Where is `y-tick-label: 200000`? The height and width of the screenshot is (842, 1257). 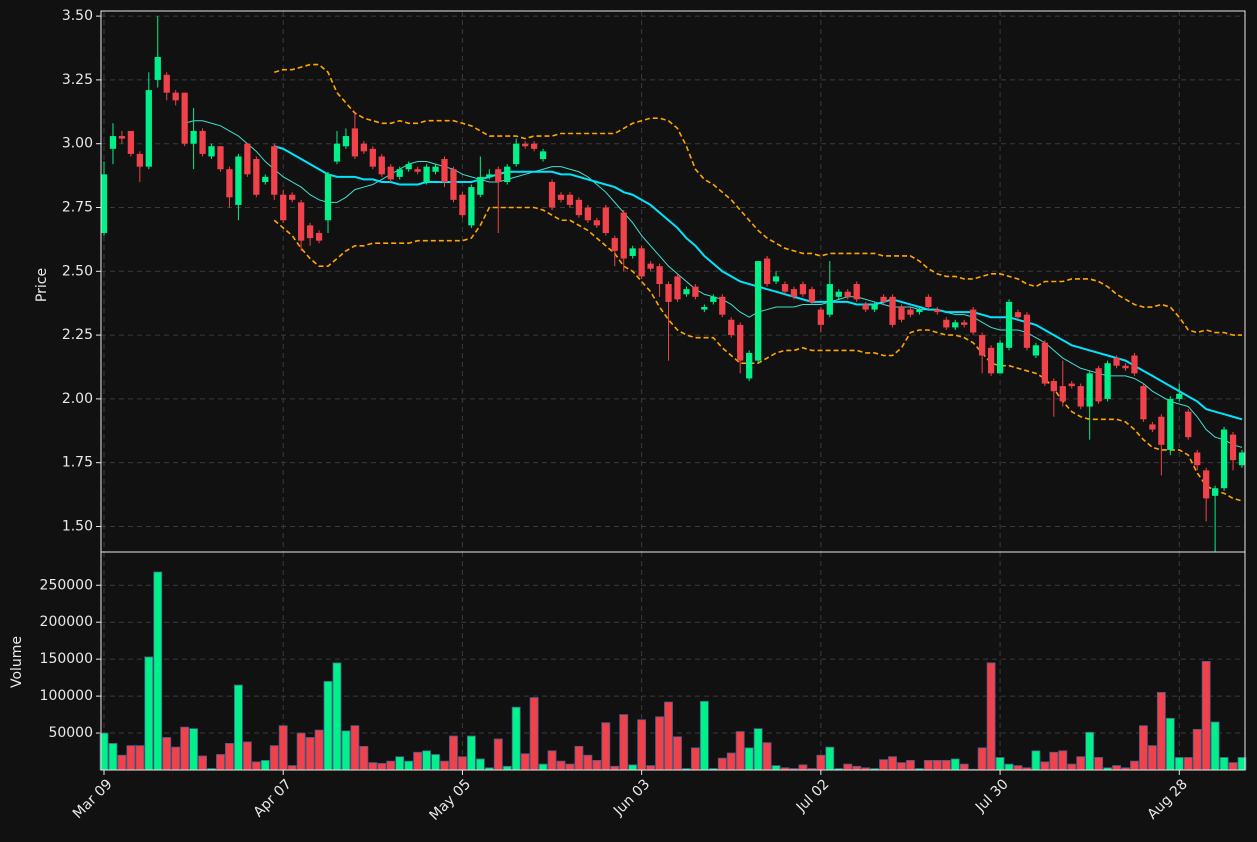
y-tick-label: 200000 is located at coordinates (66, 622).